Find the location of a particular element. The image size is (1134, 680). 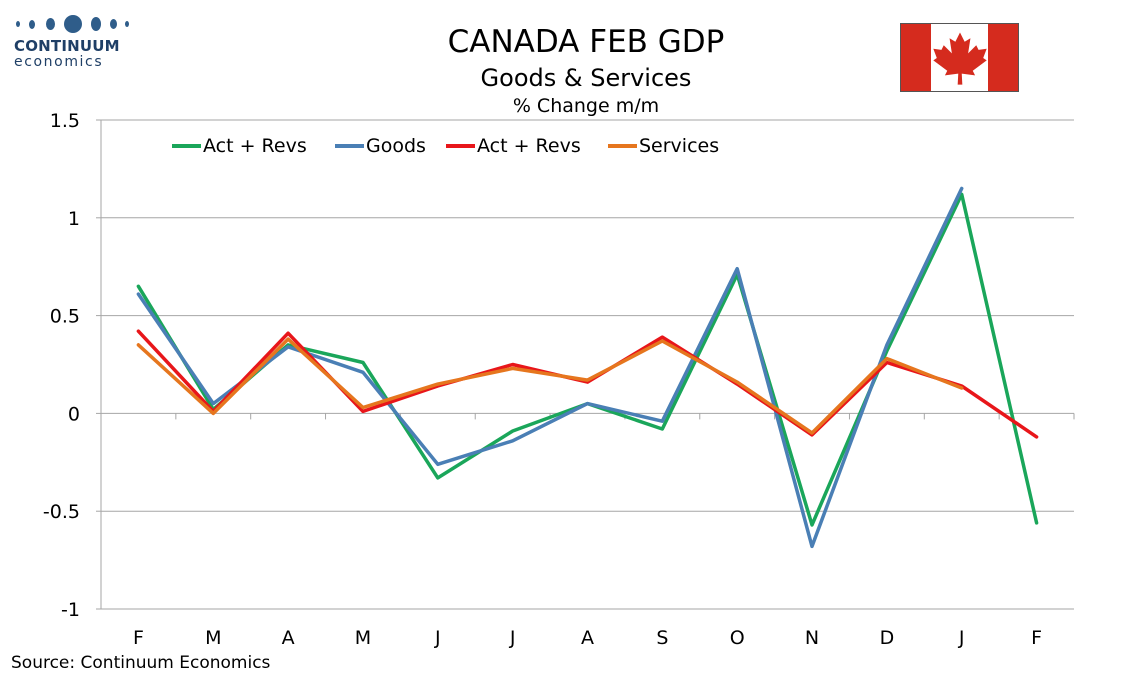

logo-dots-icon is located at coordinates (74, 24).